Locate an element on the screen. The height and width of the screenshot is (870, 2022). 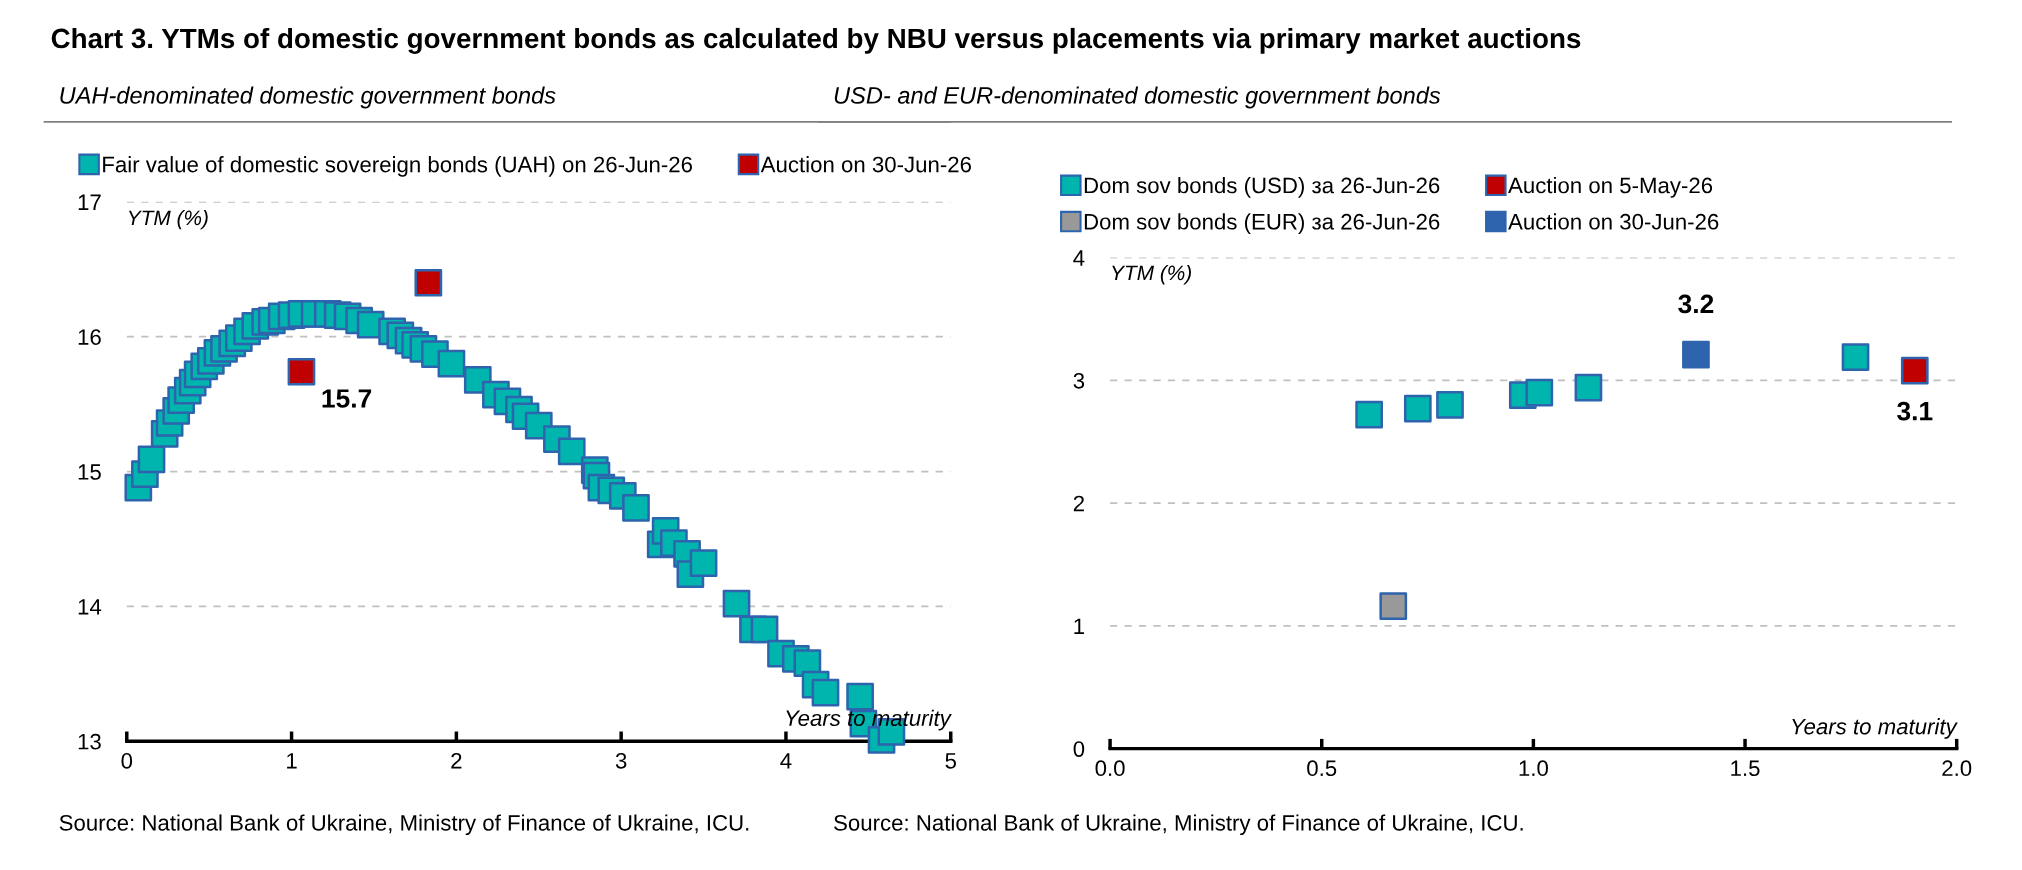
data-label: 15.7 is located at coordinates (347, 398).